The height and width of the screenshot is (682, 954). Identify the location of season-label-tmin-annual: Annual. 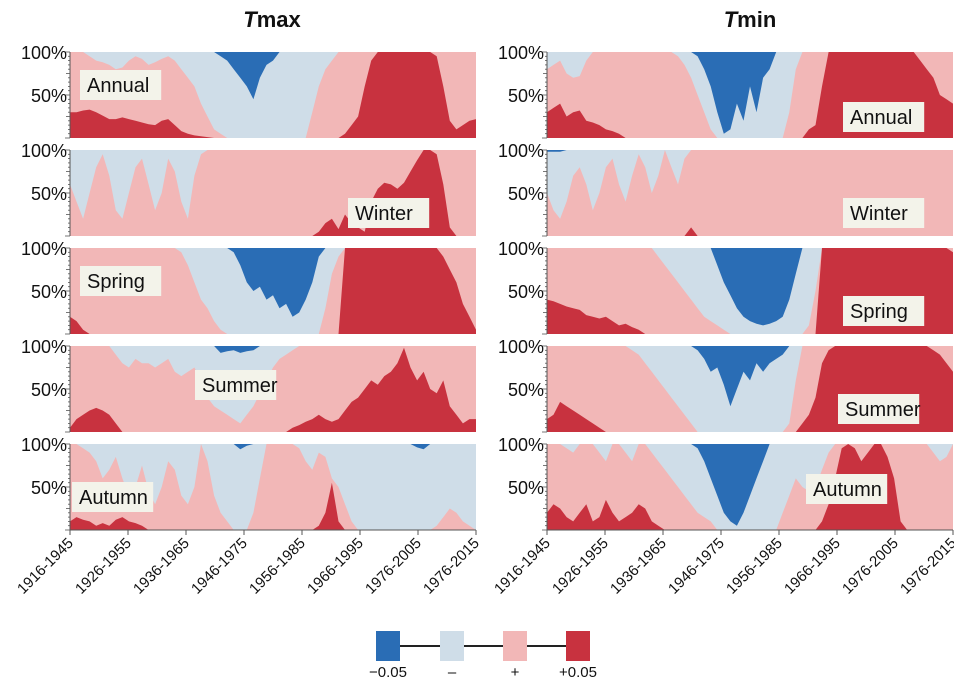
(884, 117).